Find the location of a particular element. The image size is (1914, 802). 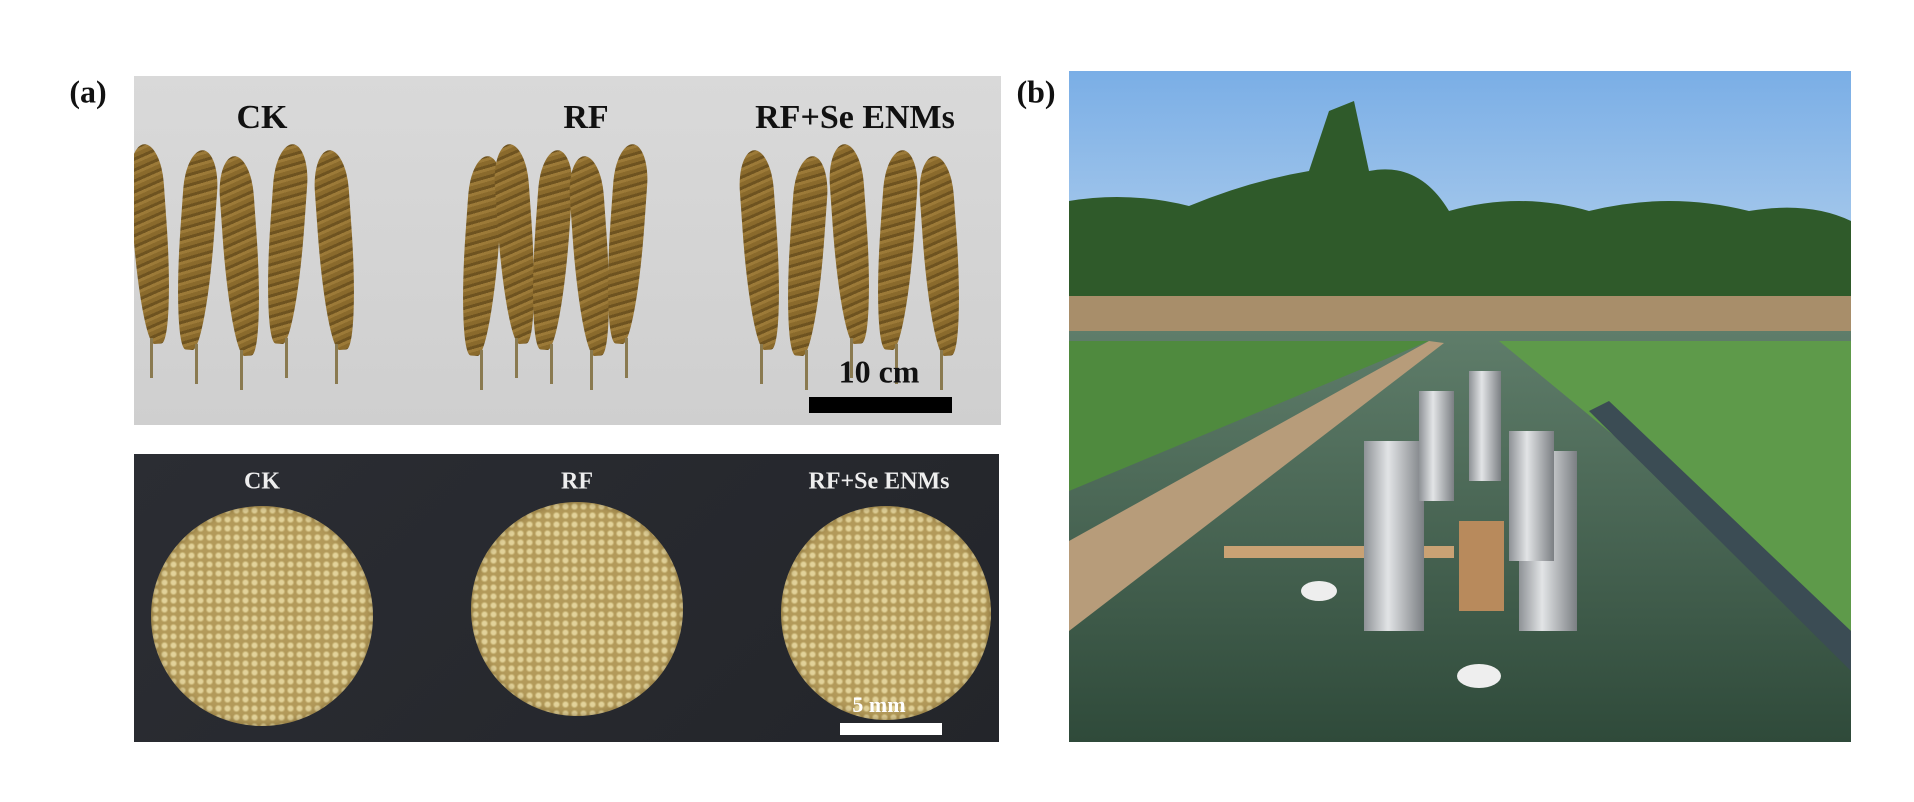

walkway is located at coordinates (1256, 486).